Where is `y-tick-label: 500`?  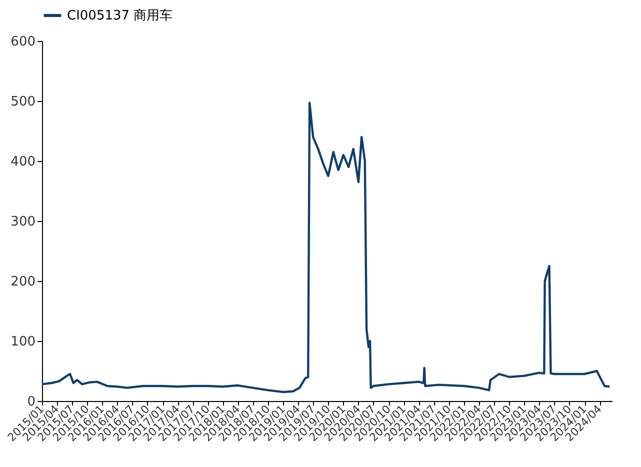
y-tick-label: 500 is located at coordinates (23, 102).